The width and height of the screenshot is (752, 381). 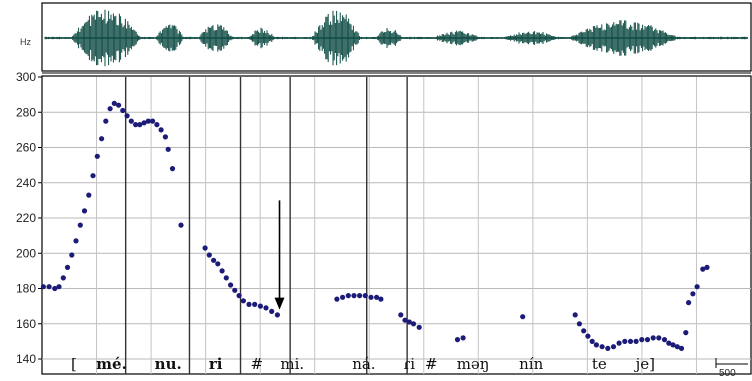 What do you see at coordinates (25, 42) in the screenshot?
I see `waveform-unit-label: Hz` at bounding box center [25, 42].